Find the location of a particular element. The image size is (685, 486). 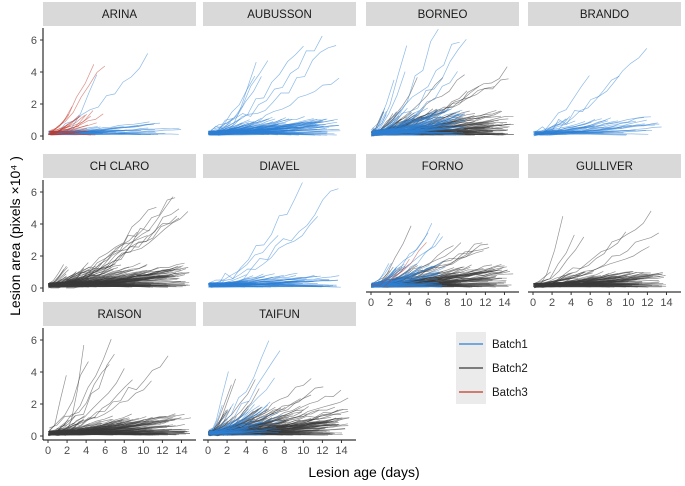

panel-aubusson: AUBUSSON is located at coordinates (279, 69).